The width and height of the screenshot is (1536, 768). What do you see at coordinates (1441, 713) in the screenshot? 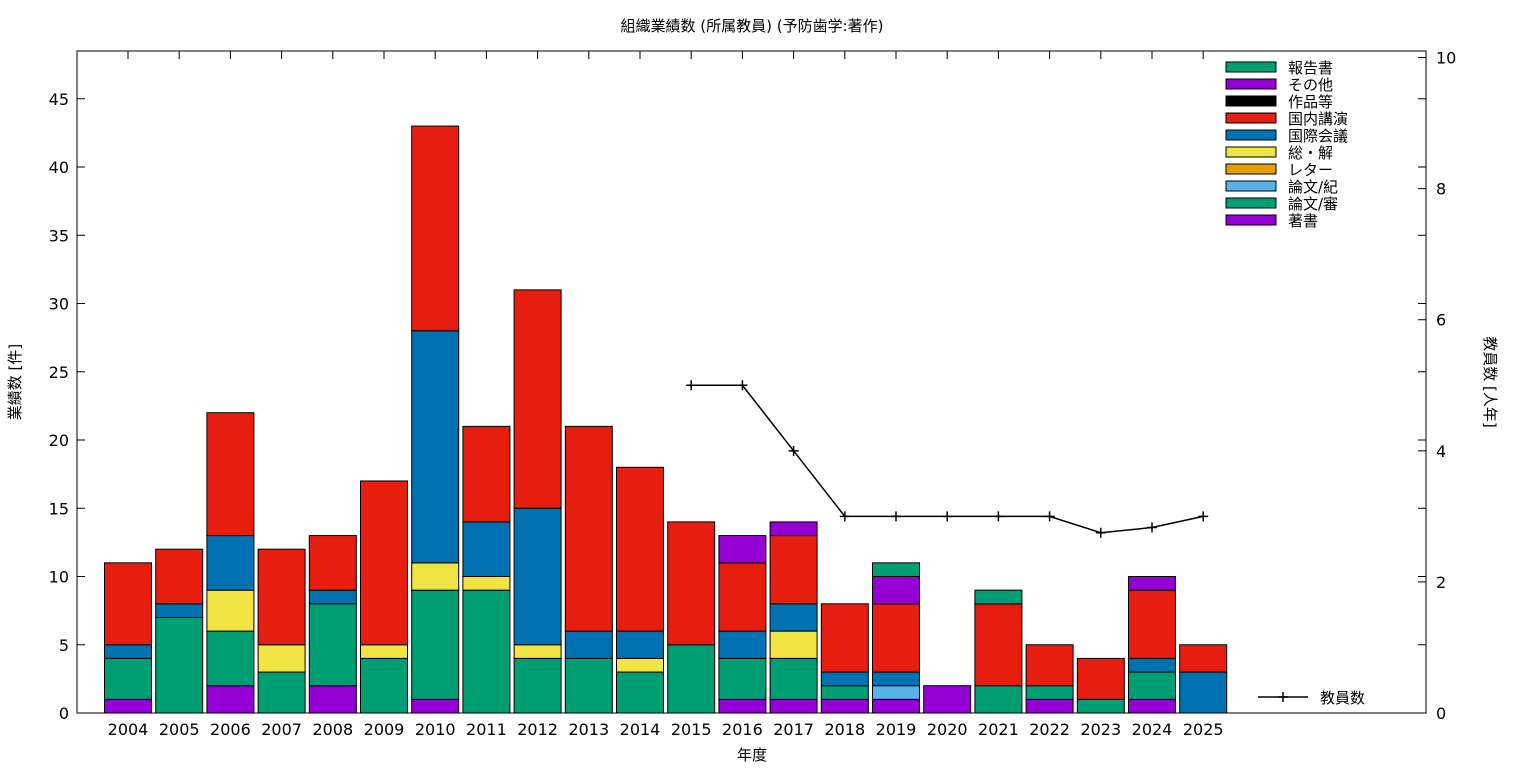
I see `y2-tick-label: 0` at bounding box center [1441, 713].